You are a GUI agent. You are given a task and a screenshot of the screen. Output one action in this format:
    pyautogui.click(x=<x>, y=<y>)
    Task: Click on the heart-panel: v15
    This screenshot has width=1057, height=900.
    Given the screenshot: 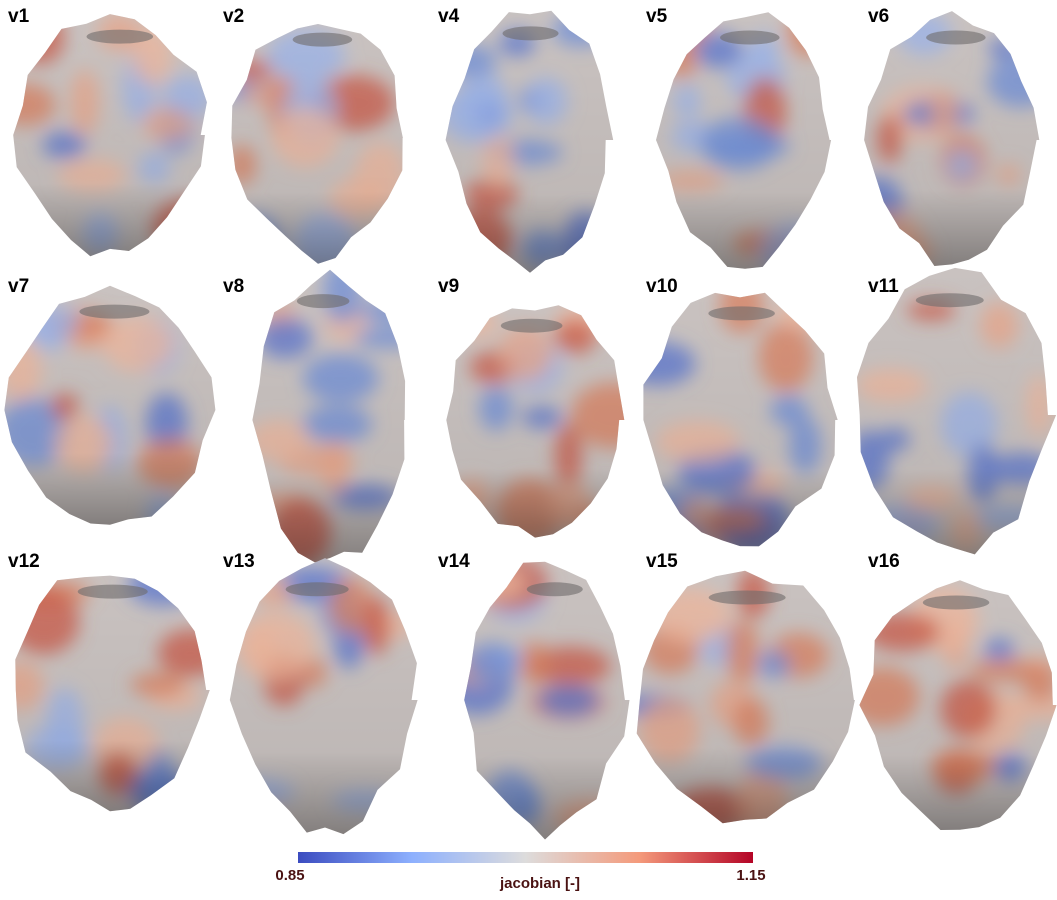 What is the action you would take?
    pyautogui.click(x=745, y=687)
    